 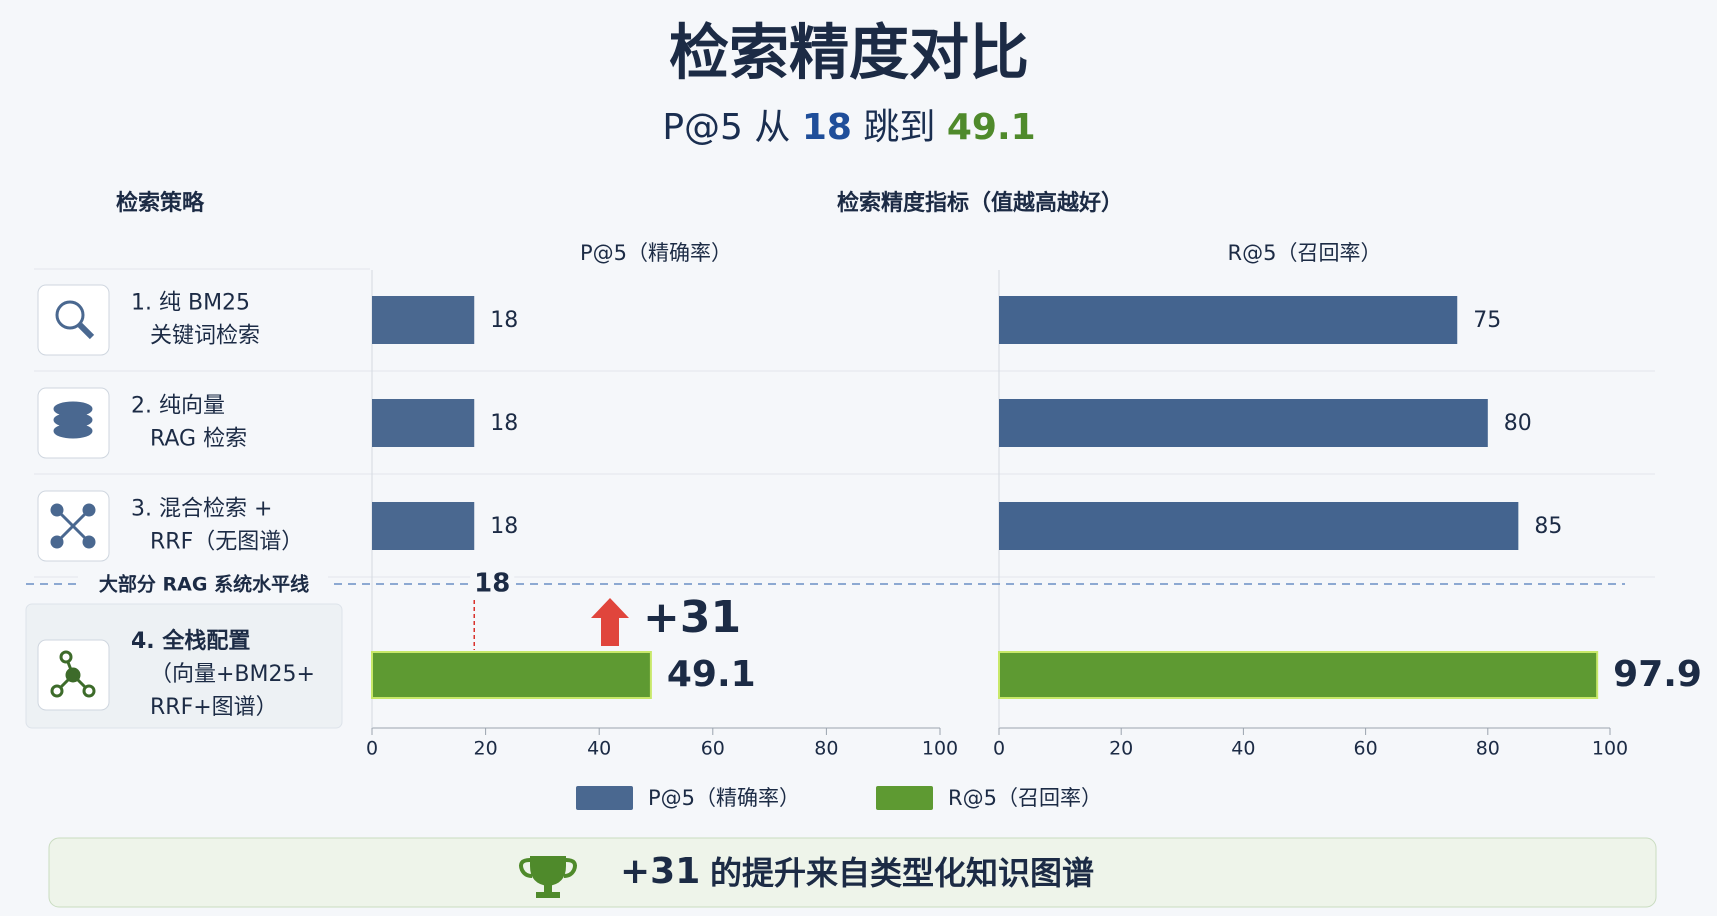 I want to click on chart-subtitle: P@5 从 18 跳到 49.1, so click(x=848, y=127).